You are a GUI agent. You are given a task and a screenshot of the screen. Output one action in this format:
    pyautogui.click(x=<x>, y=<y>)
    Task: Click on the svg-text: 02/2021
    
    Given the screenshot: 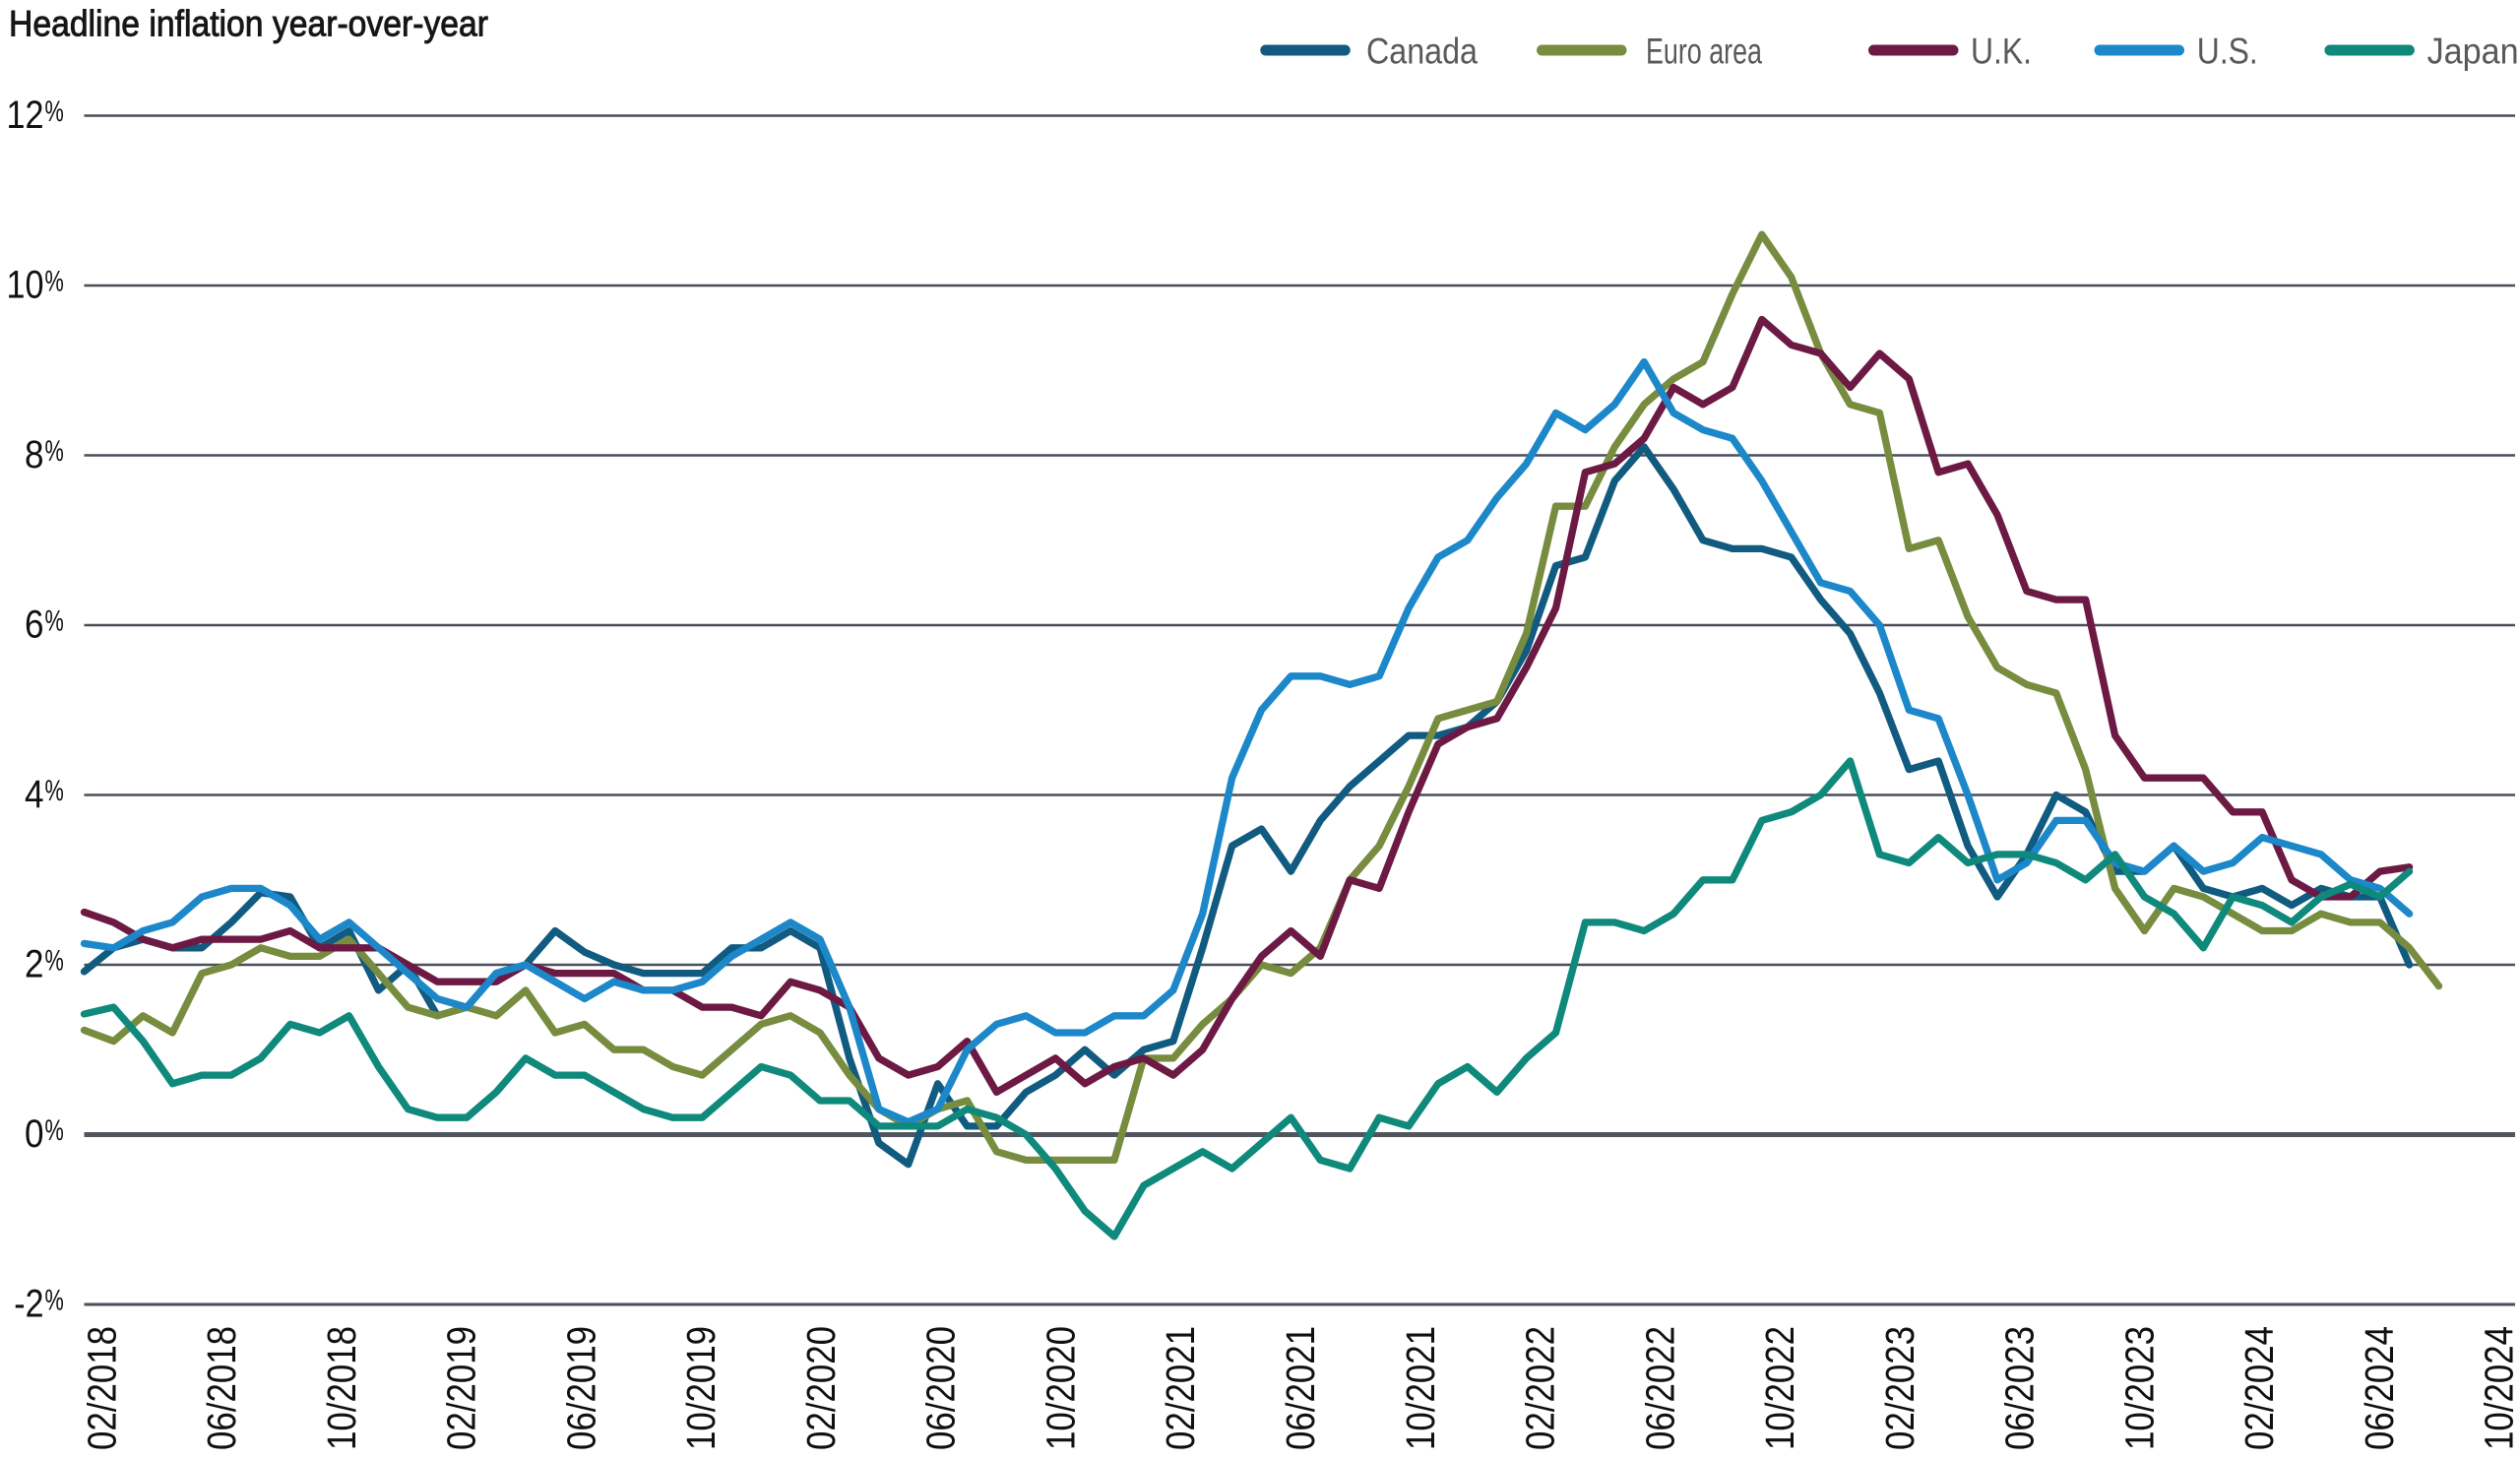 What is the action you would take?
    pyautogui.click(x=1180, y=1388)
    